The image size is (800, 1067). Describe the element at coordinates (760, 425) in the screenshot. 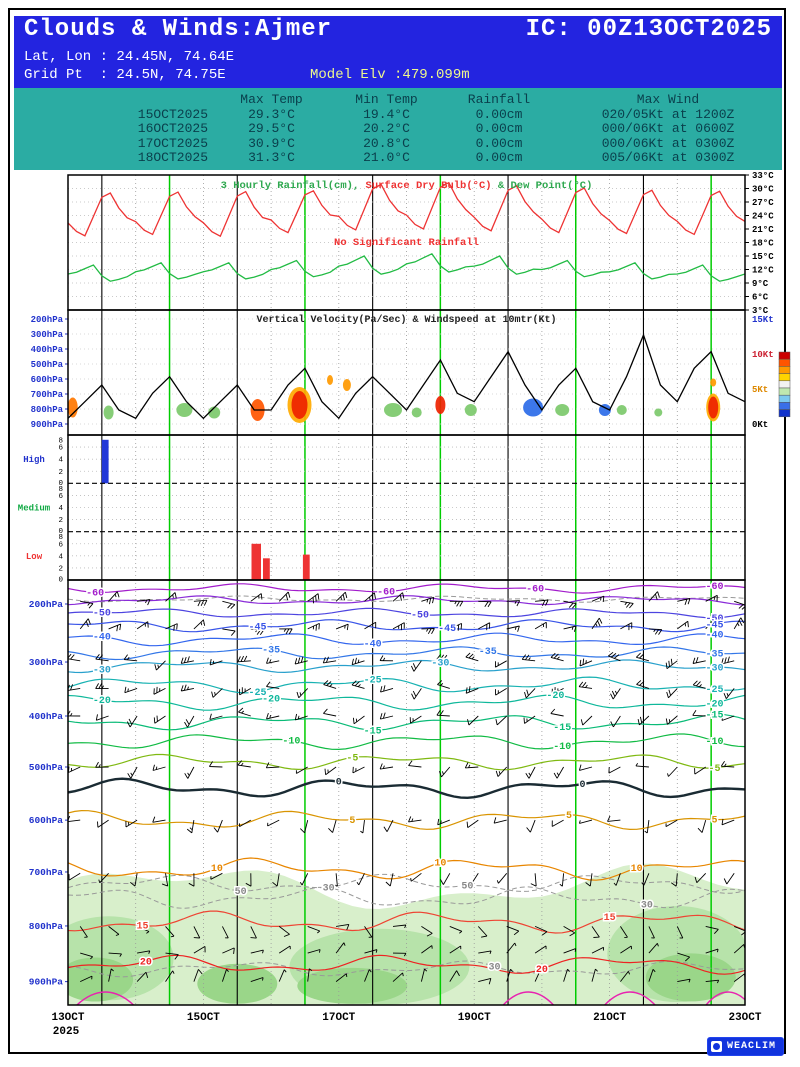

I see `svg-text: 0Kt` at that location.